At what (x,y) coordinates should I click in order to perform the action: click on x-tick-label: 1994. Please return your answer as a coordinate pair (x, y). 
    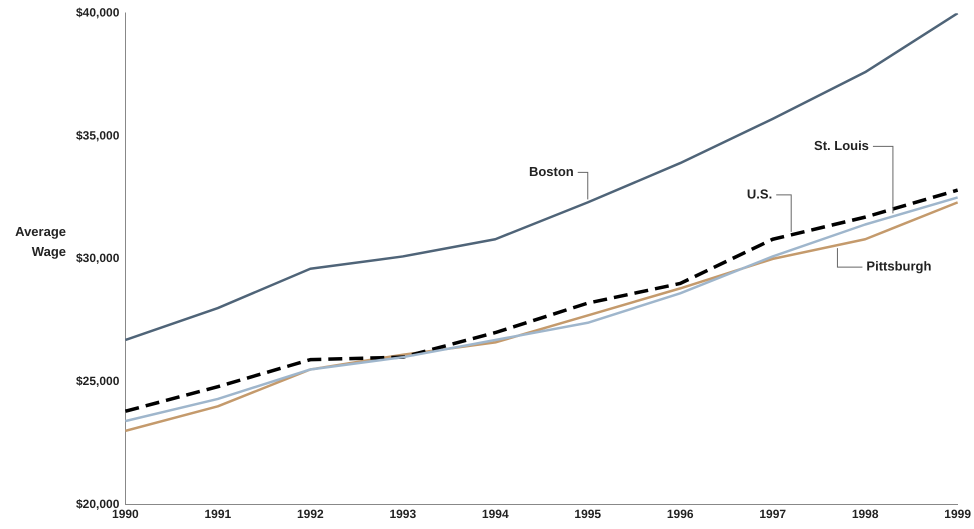
    Looking at the image, I should click on (495, 514).